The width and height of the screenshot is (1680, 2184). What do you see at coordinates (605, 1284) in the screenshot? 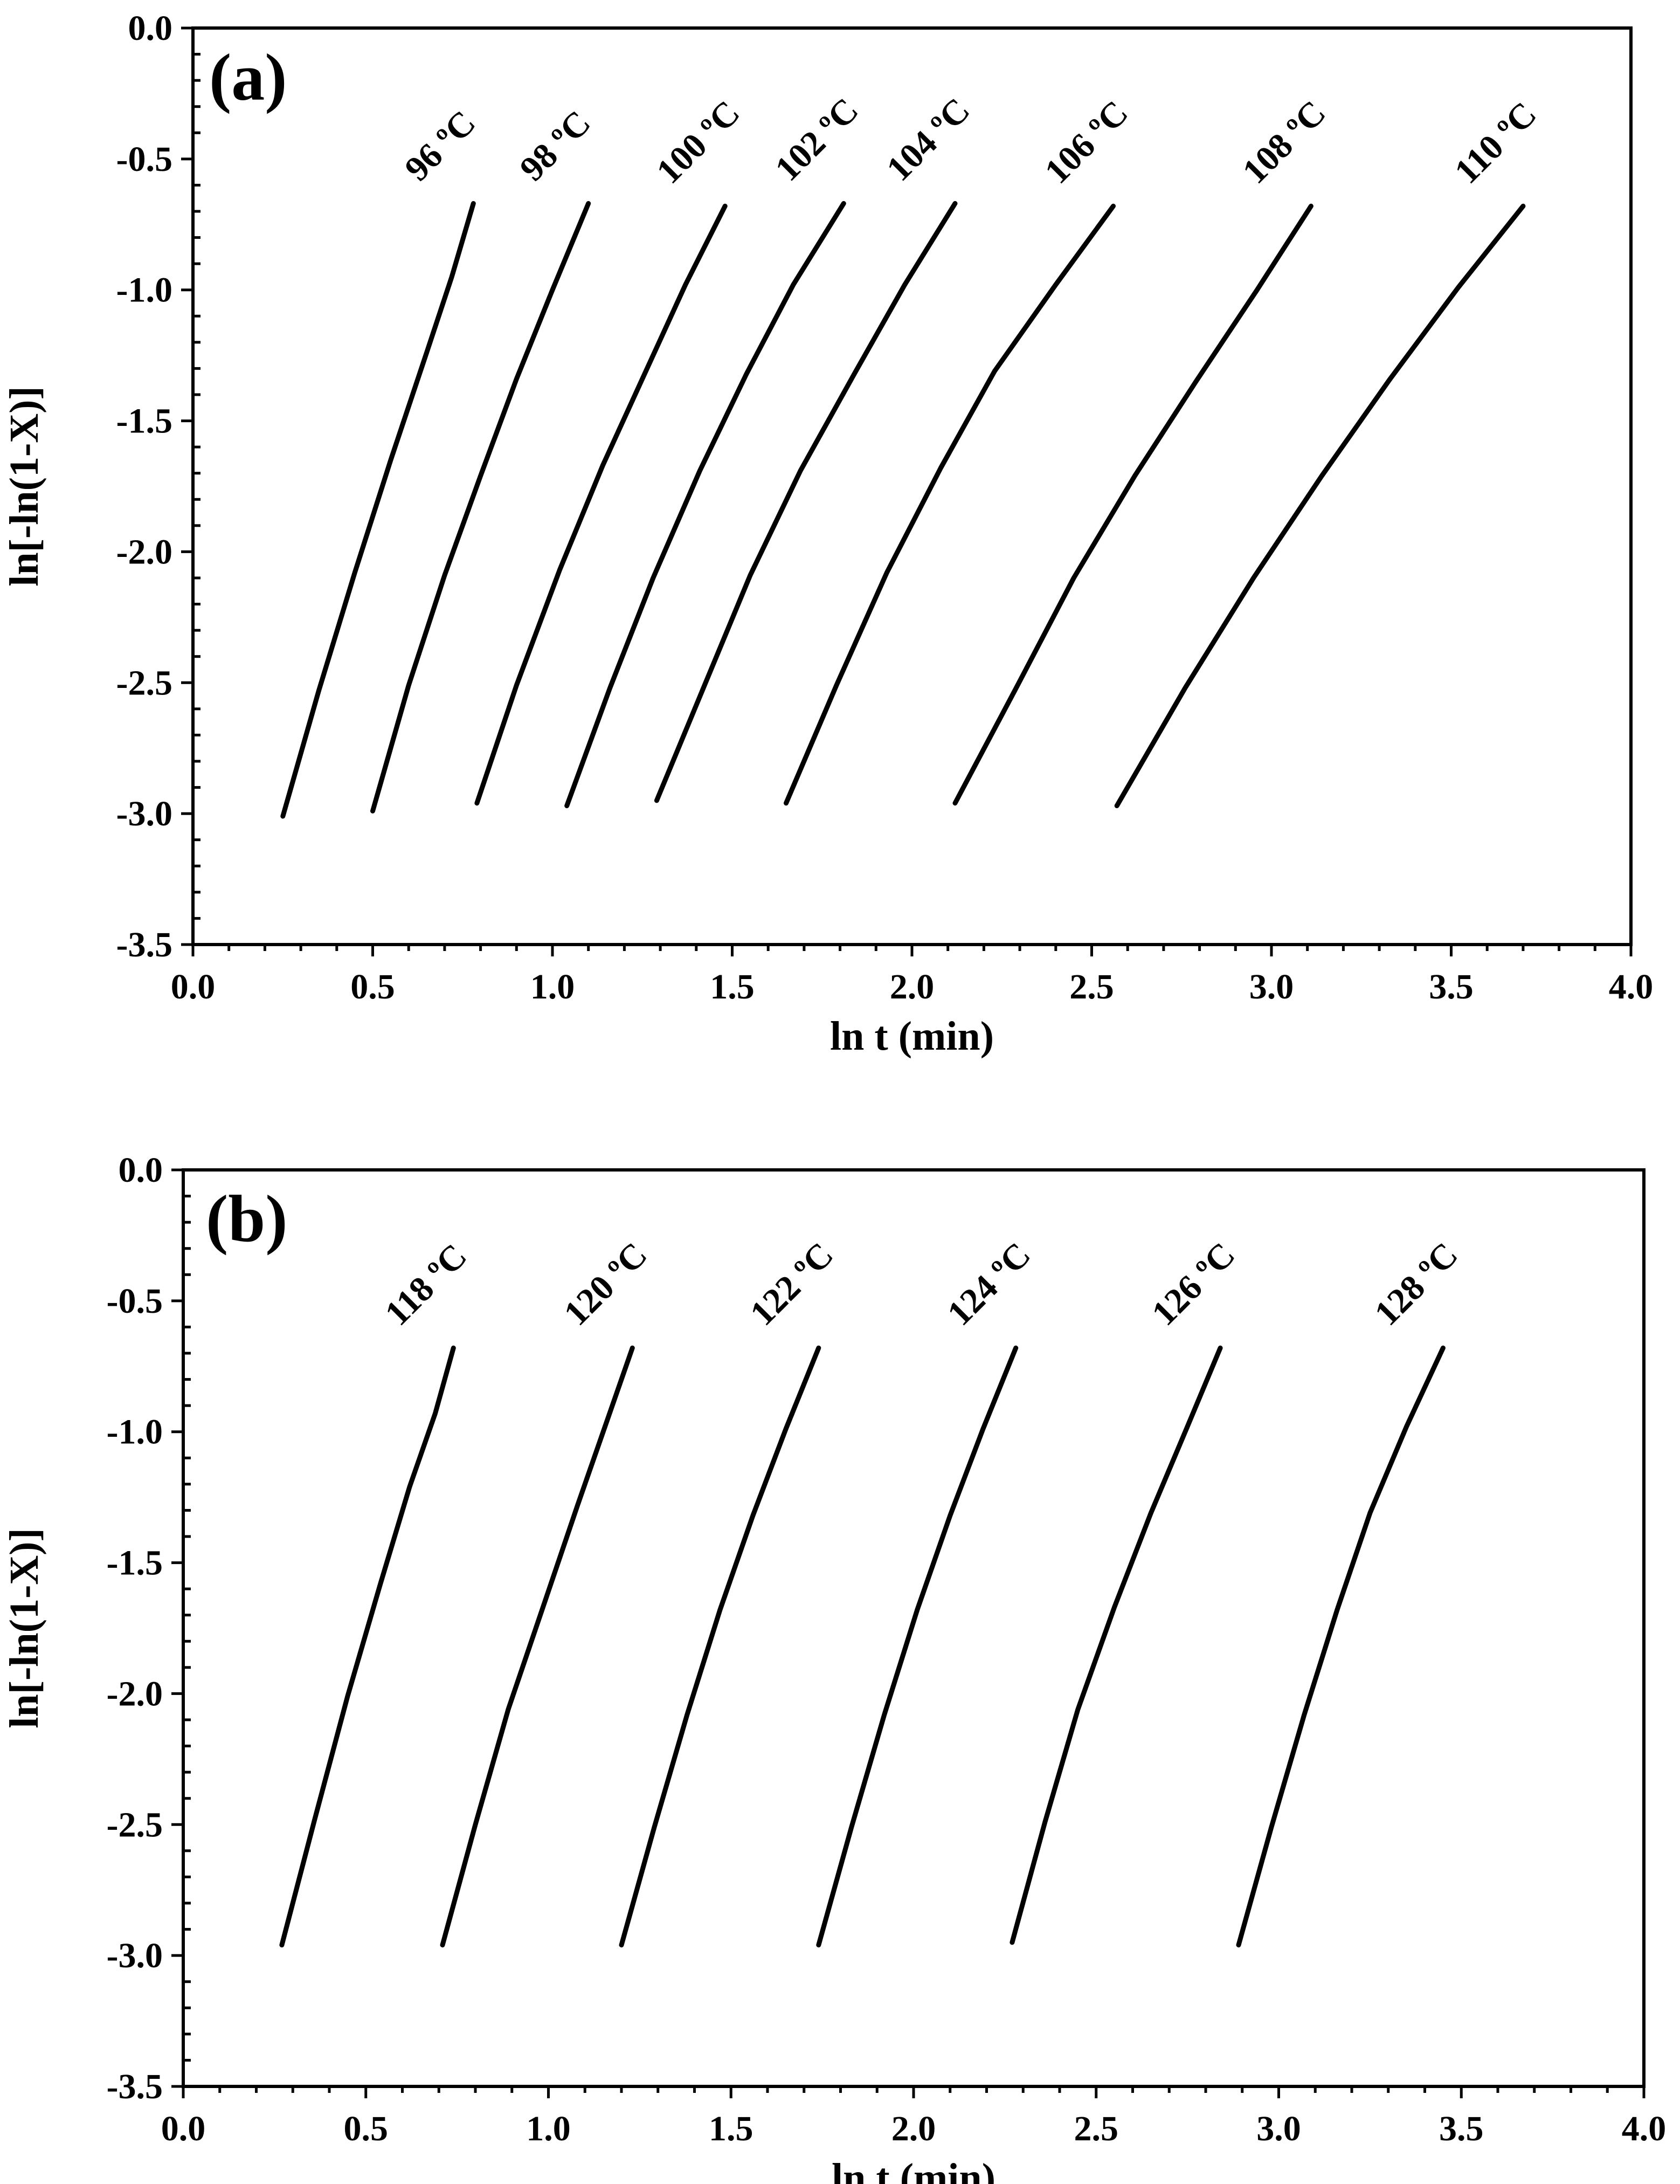
I see `series-label: 120 ºC` at bounding box center [605, 1284].